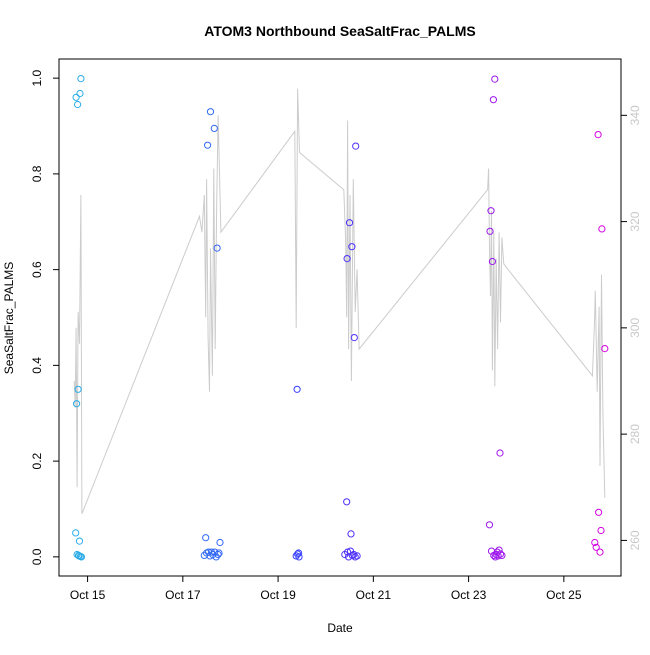 Image resolution: width=650 pixels, height=655 pixels. What do you see at coordinates (635, 221) in the screenshot?
I see `y2-tick-label: 320` at bounding box center [635, 221].